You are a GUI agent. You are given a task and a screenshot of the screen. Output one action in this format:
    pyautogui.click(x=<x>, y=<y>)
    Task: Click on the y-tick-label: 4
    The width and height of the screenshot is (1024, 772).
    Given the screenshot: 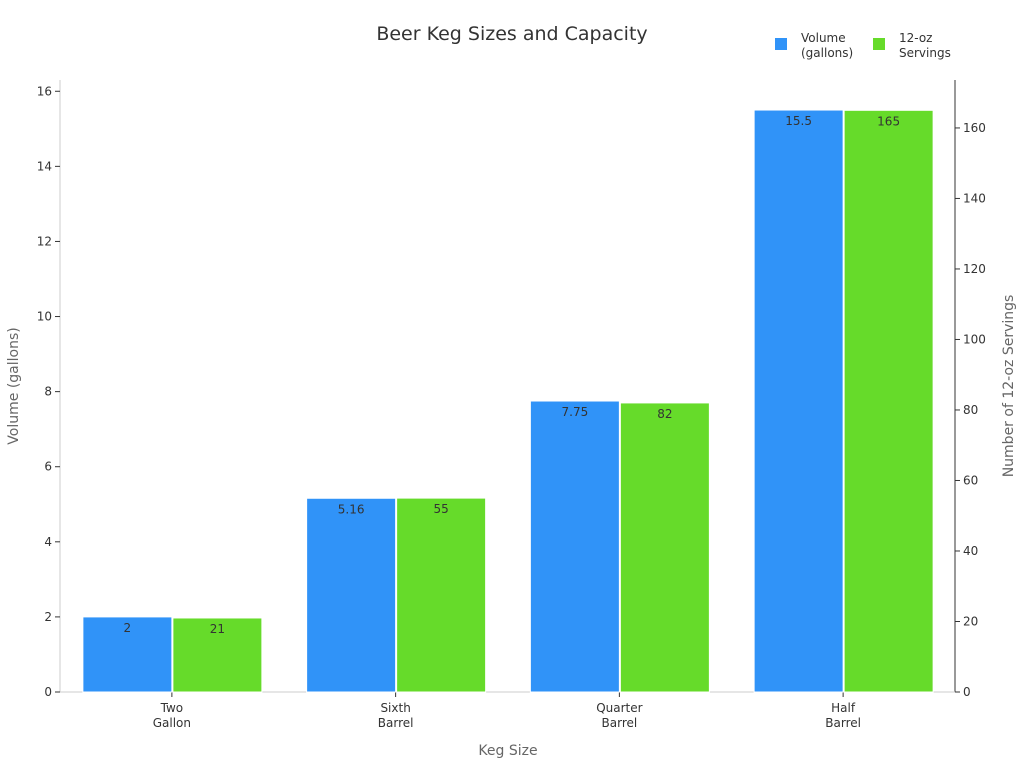 What is the action you would take?
    pyautogui.click(x=48, y=542)
    